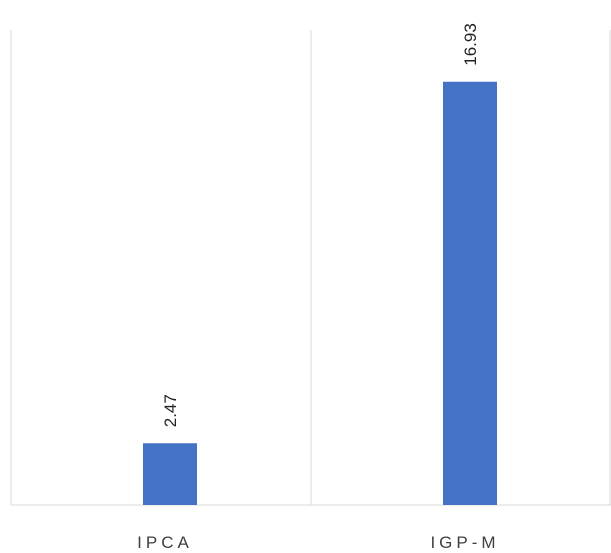 This screenshot has width=611, height=553. I want to click on category-label-ipca: IPCA, so click(165, 542).